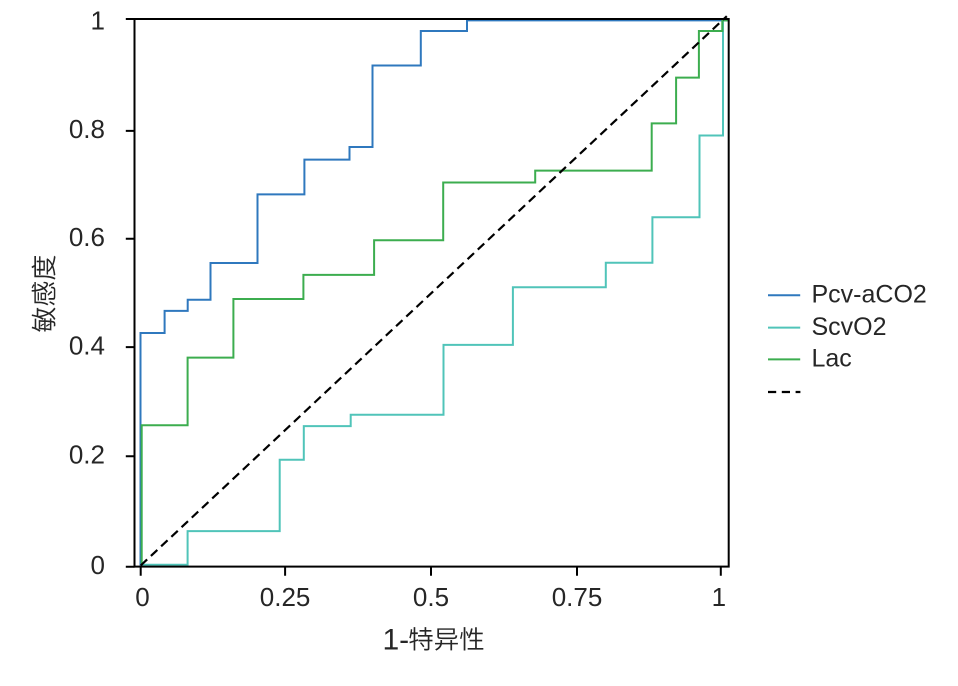  Describe the element at coordinates (87, 237) in the screenshot. I see `svg-text: 0.6` at that location.